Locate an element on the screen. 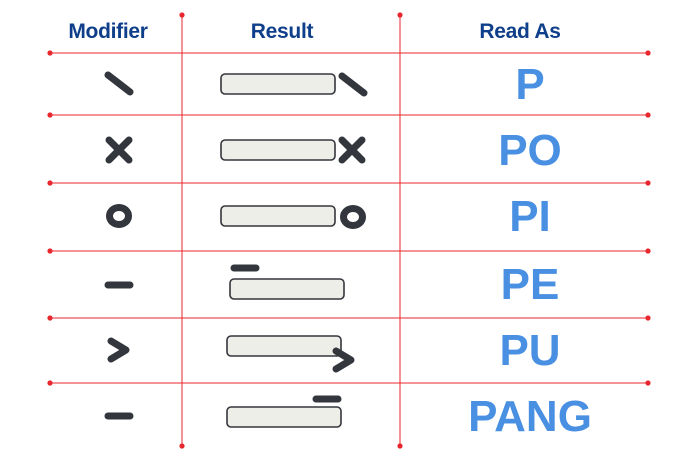 This screenshot has width=700, height=465. read-as-value: PI is located at coordinates (530, 216).